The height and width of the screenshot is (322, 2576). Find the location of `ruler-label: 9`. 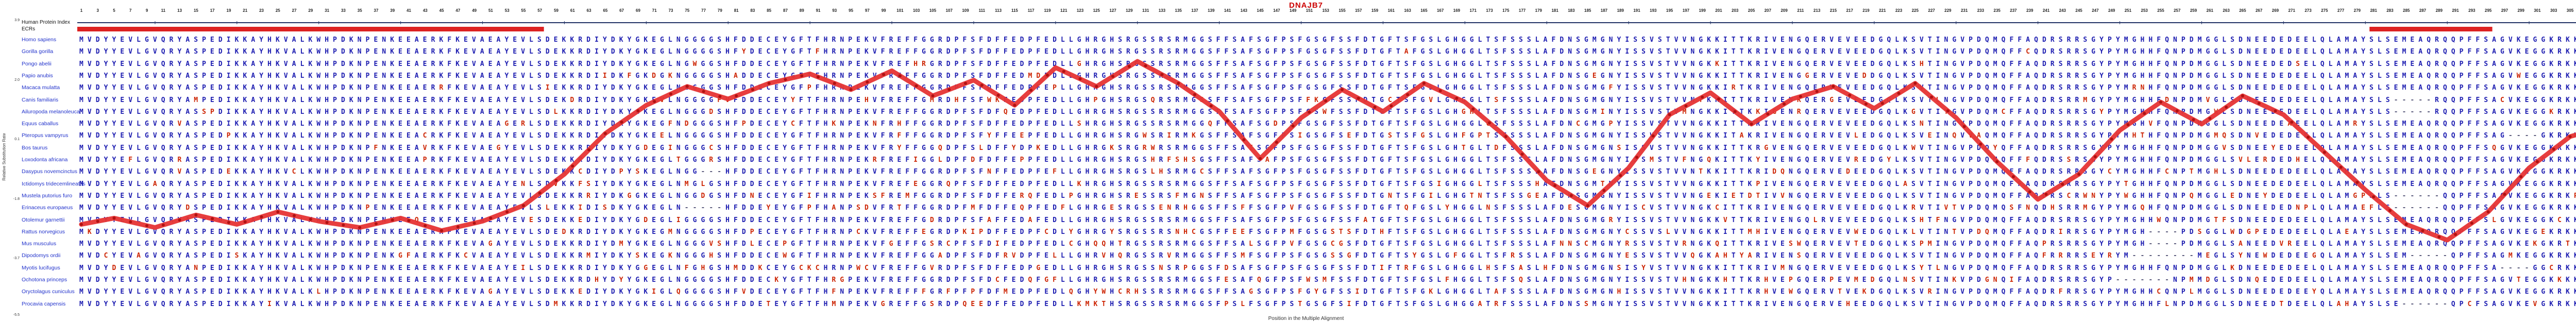

ruler-label: 9 is located at coordinates (146, 10).